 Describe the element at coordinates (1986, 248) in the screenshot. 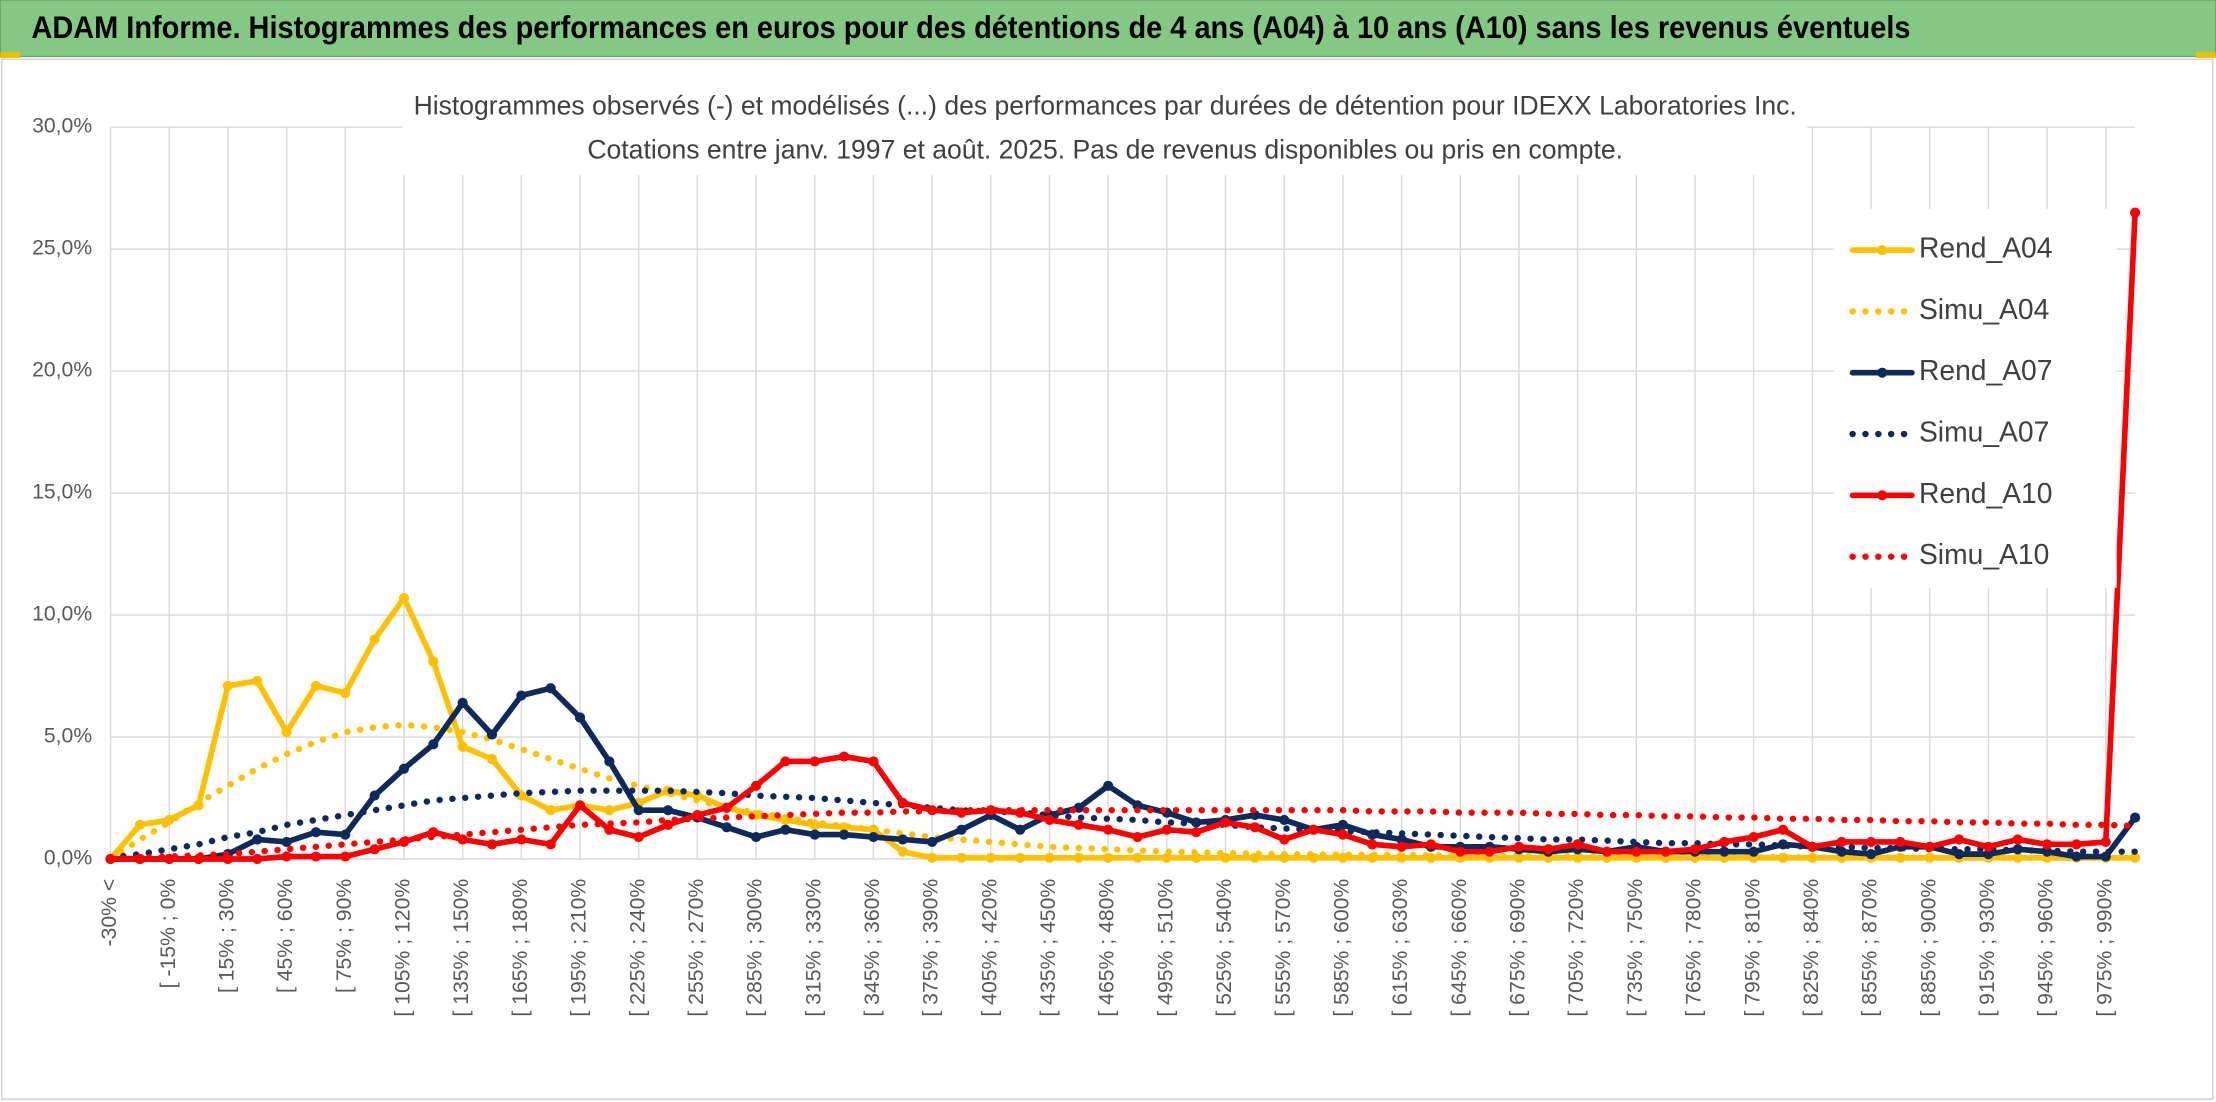

I see `legend-label: Rend_A04` at that location.